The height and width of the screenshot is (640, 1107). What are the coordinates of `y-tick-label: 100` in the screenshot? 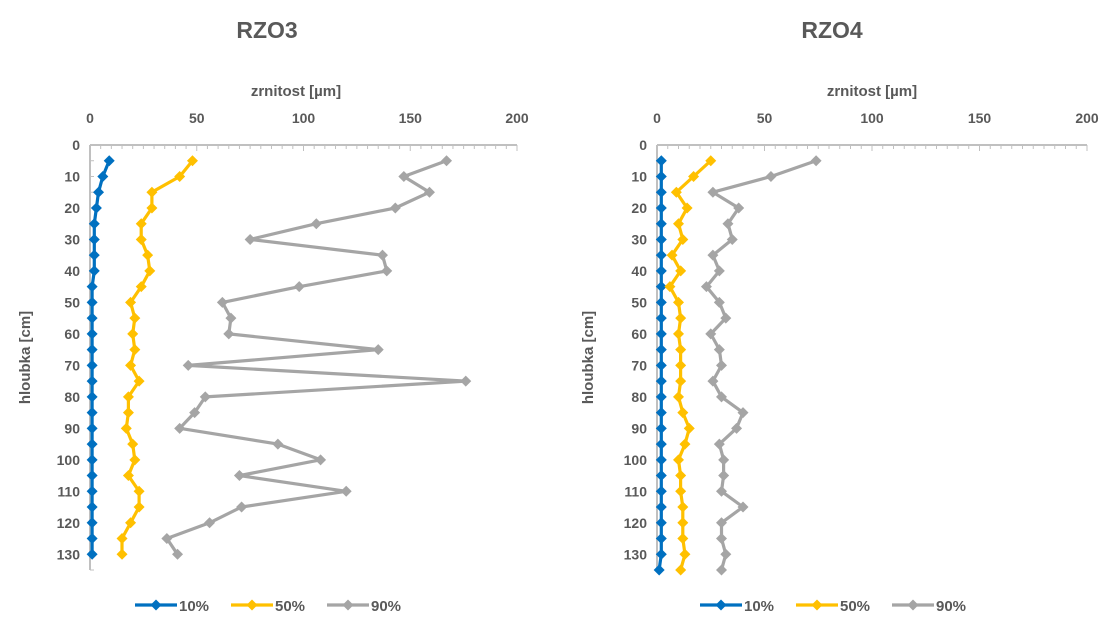 It's located at (69, 460).